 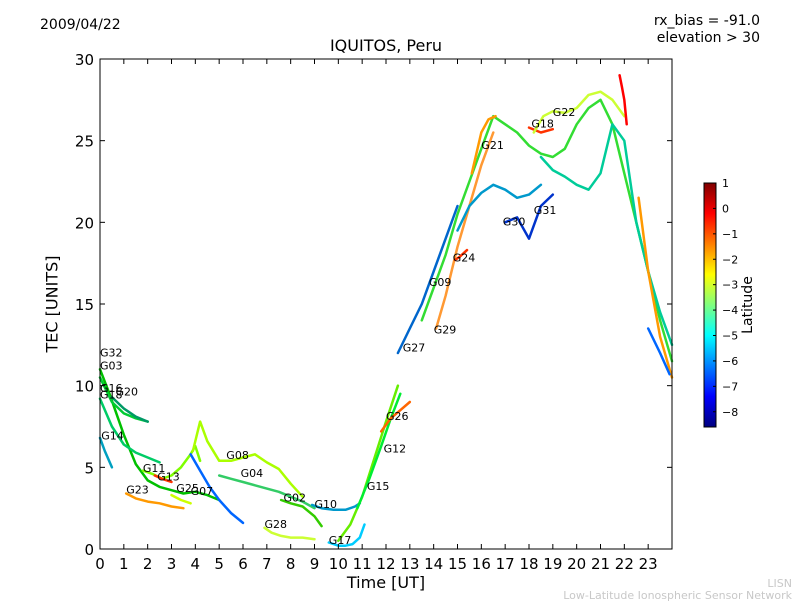 I want to click on colorbar-gradient, so click(x=710, y=305).